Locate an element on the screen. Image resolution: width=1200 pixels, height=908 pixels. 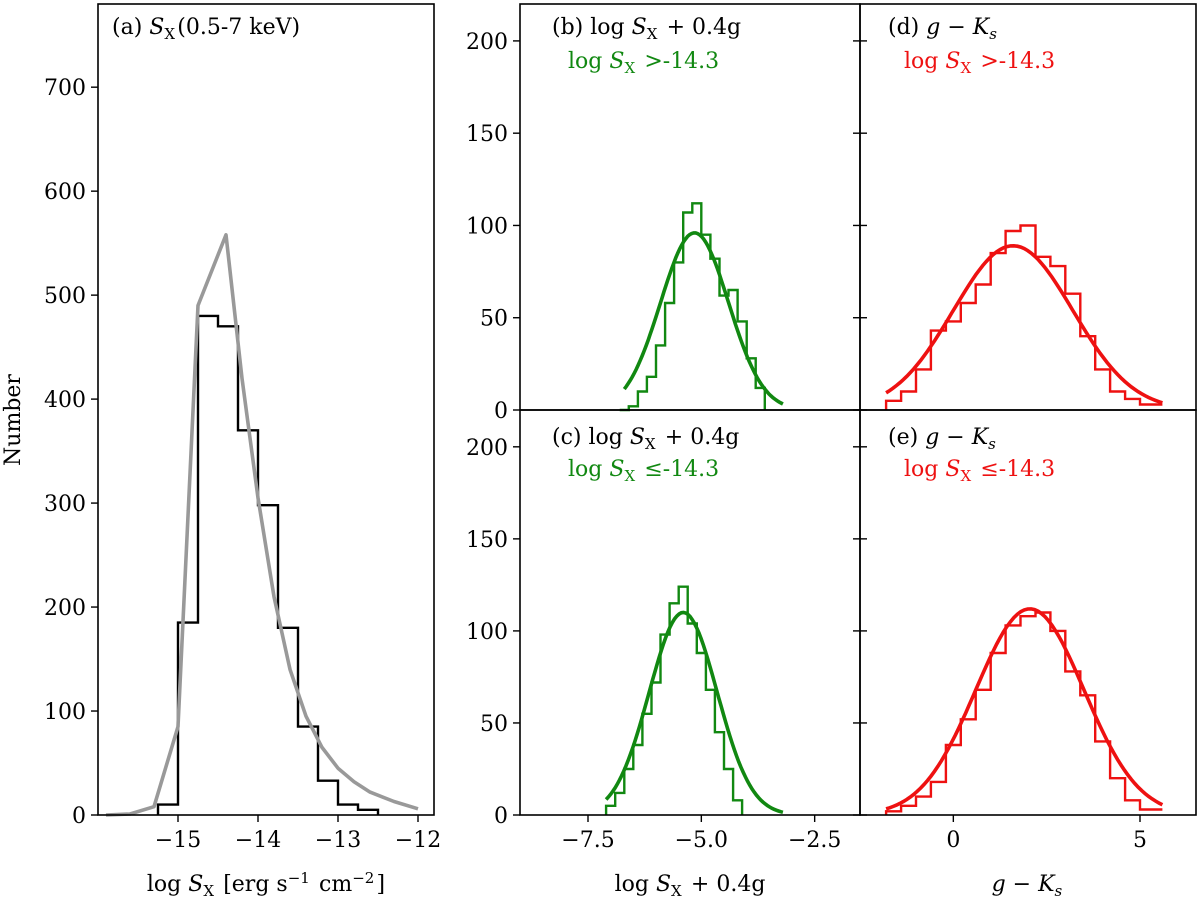
x-axis-label-e: g − Ks is located at coordinates (1028, 886).